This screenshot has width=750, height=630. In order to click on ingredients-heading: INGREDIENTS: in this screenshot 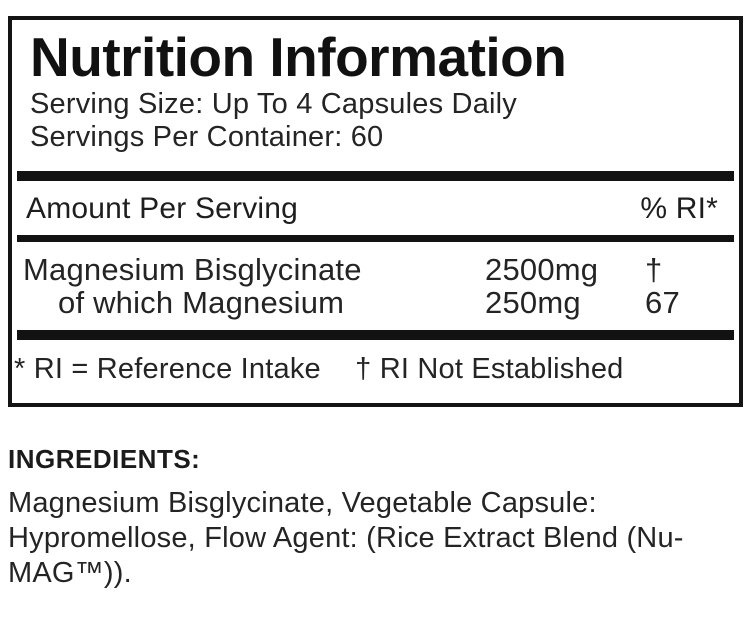, I will do `click(104, 459)`.